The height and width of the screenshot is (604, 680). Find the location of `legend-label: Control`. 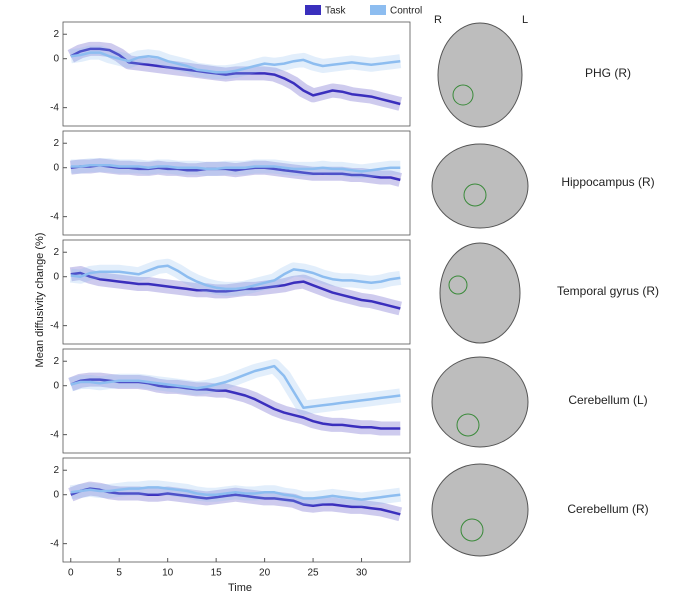

legend-label: Control is located at coordinates (406, 11).